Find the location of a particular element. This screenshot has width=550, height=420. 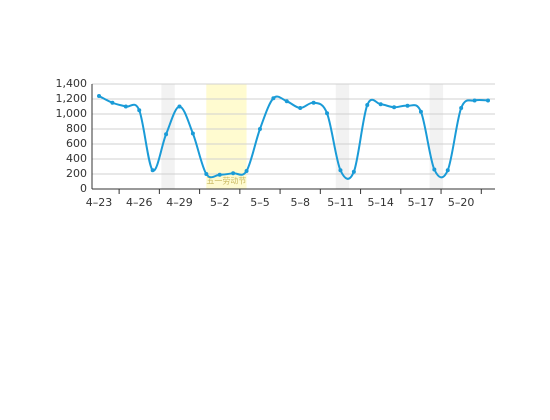

x-tick-label: 5–8 is located at coordinates (300, 202).